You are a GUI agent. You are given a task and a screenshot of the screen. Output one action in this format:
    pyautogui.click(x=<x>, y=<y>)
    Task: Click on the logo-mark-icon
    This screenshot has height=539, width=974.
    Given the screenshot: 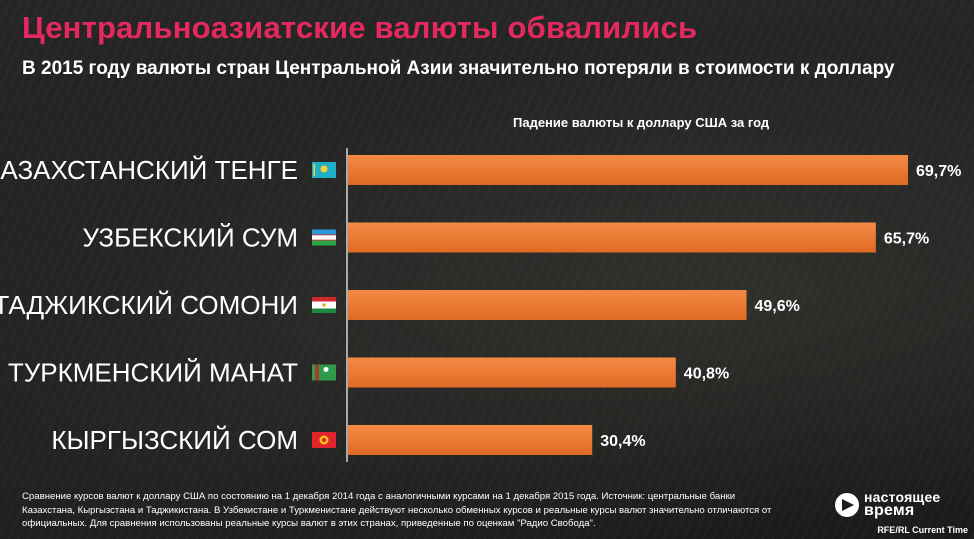 What is the action you would take?
    pyautogui.click(x=847, y=505)
    